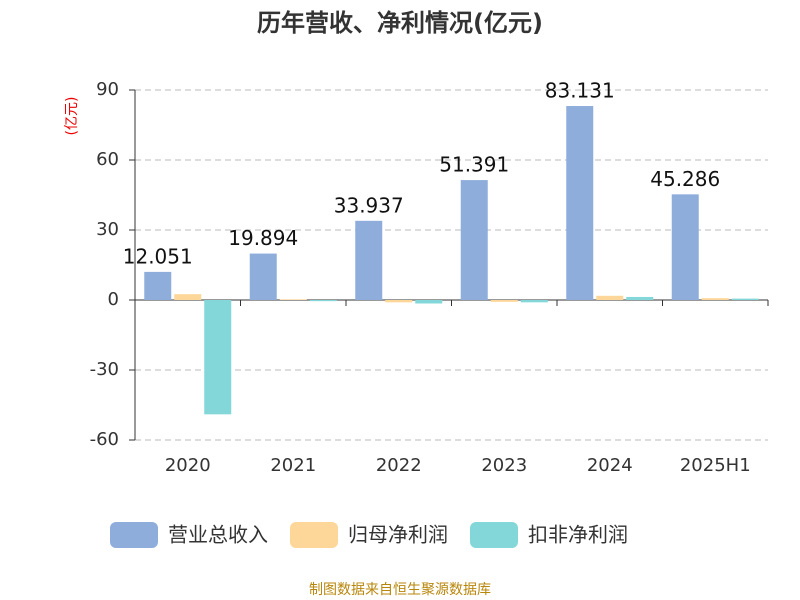 This screenshot has height=600, width=800. Describe the element at coordinates (715, 465) in the screenshot. I see `x-tick-label: 2025H1` at that location.